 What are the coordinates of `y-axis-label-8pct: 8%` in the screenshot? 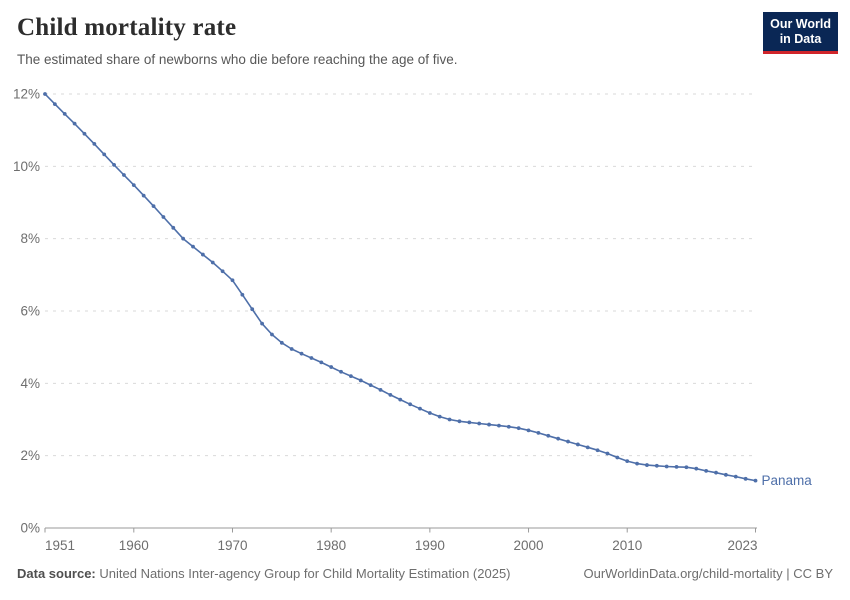 It's located at (30, 238).